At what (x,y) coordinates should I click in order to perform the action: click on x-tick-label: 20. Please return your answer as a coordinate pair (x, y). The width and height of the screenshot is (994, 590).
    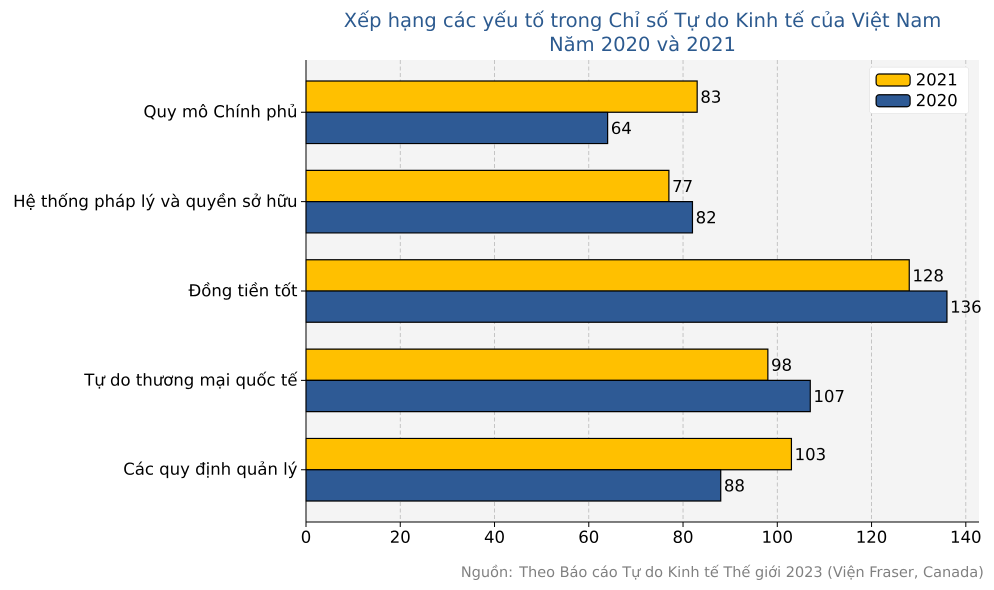
    Looking at the image, I should click on (400, 537).